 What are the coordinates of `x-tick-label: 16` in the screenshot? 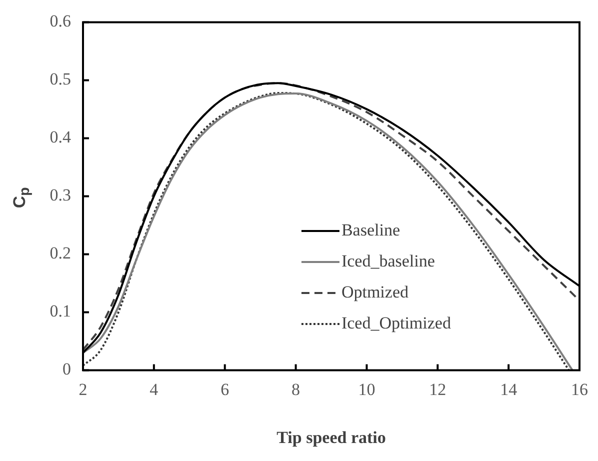 It's located at (579, 389).